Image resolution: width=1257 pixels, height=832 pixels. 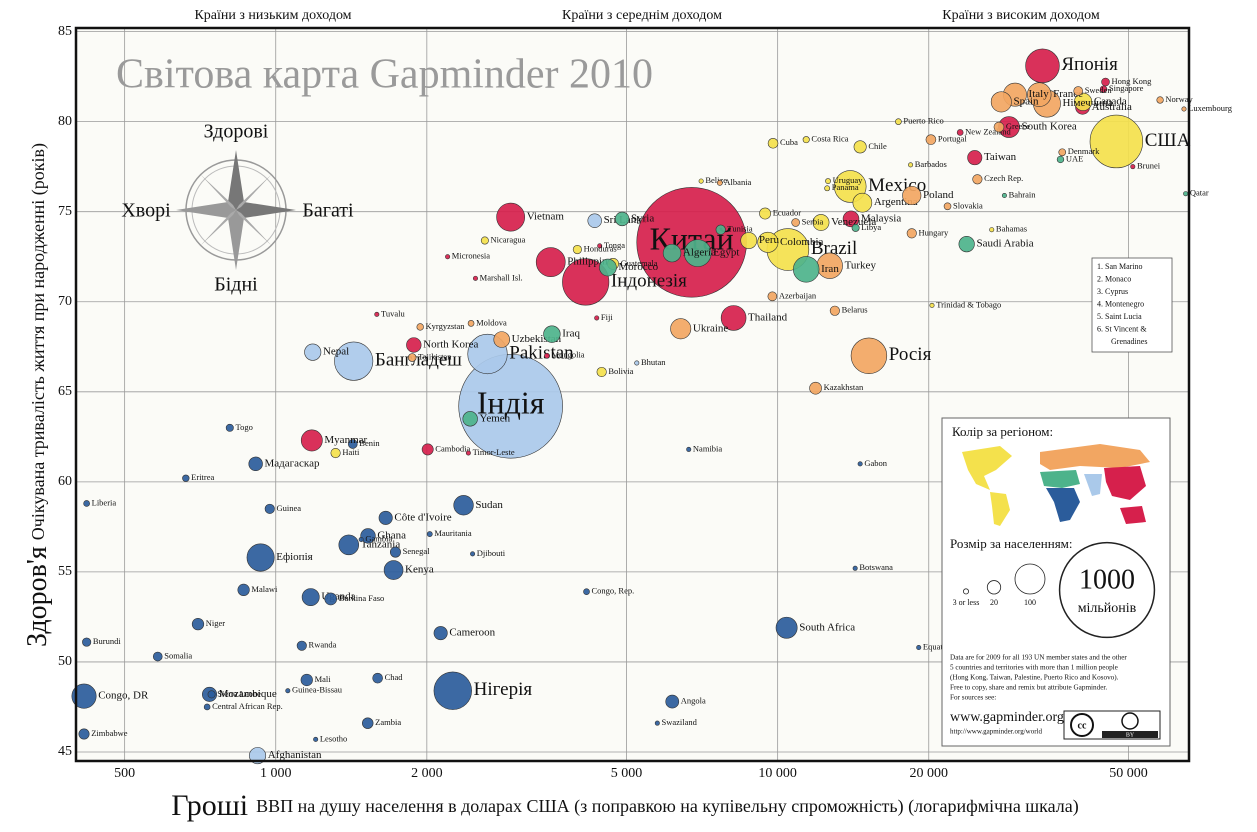 What do you see at coordinates (952, 139) in the screenshot?
I see `bubble-label: Portugal` at bounding box center [952, 139].